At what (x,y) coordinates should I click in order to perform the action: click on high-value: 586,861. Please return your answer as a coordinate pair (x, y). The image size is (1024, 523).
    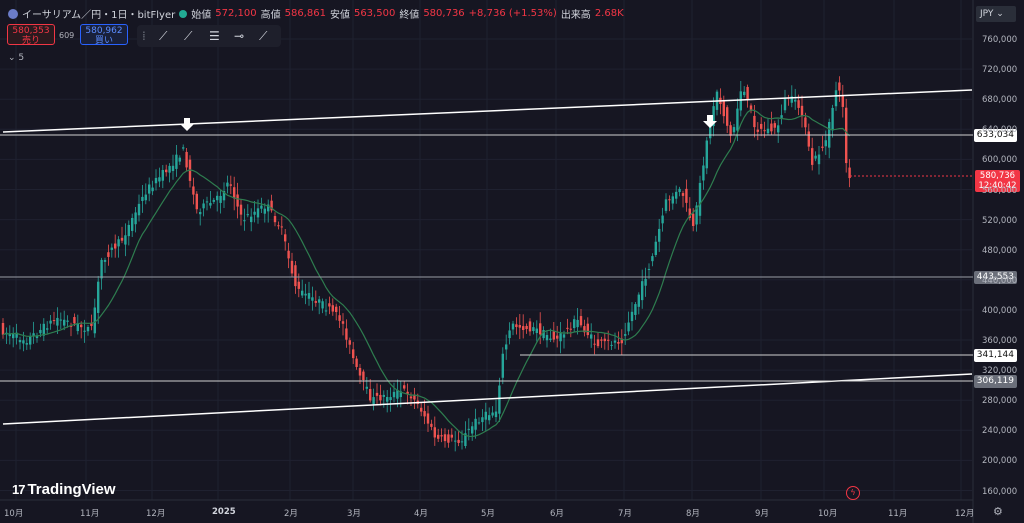
    Looking at the image, I should click on (305, 13).